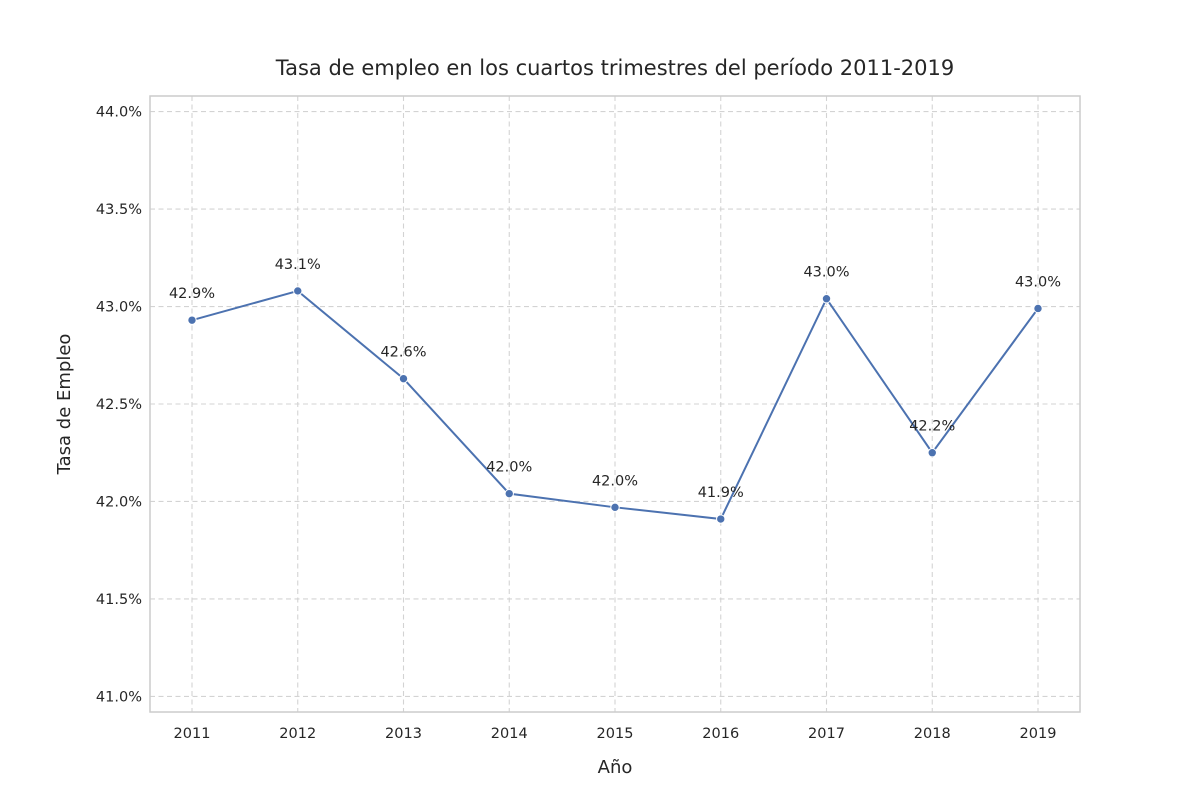 Image resolution: width=1200 pixels, height=800 pixels. I want to click on data-label: 41.9%, so click(721, 493).